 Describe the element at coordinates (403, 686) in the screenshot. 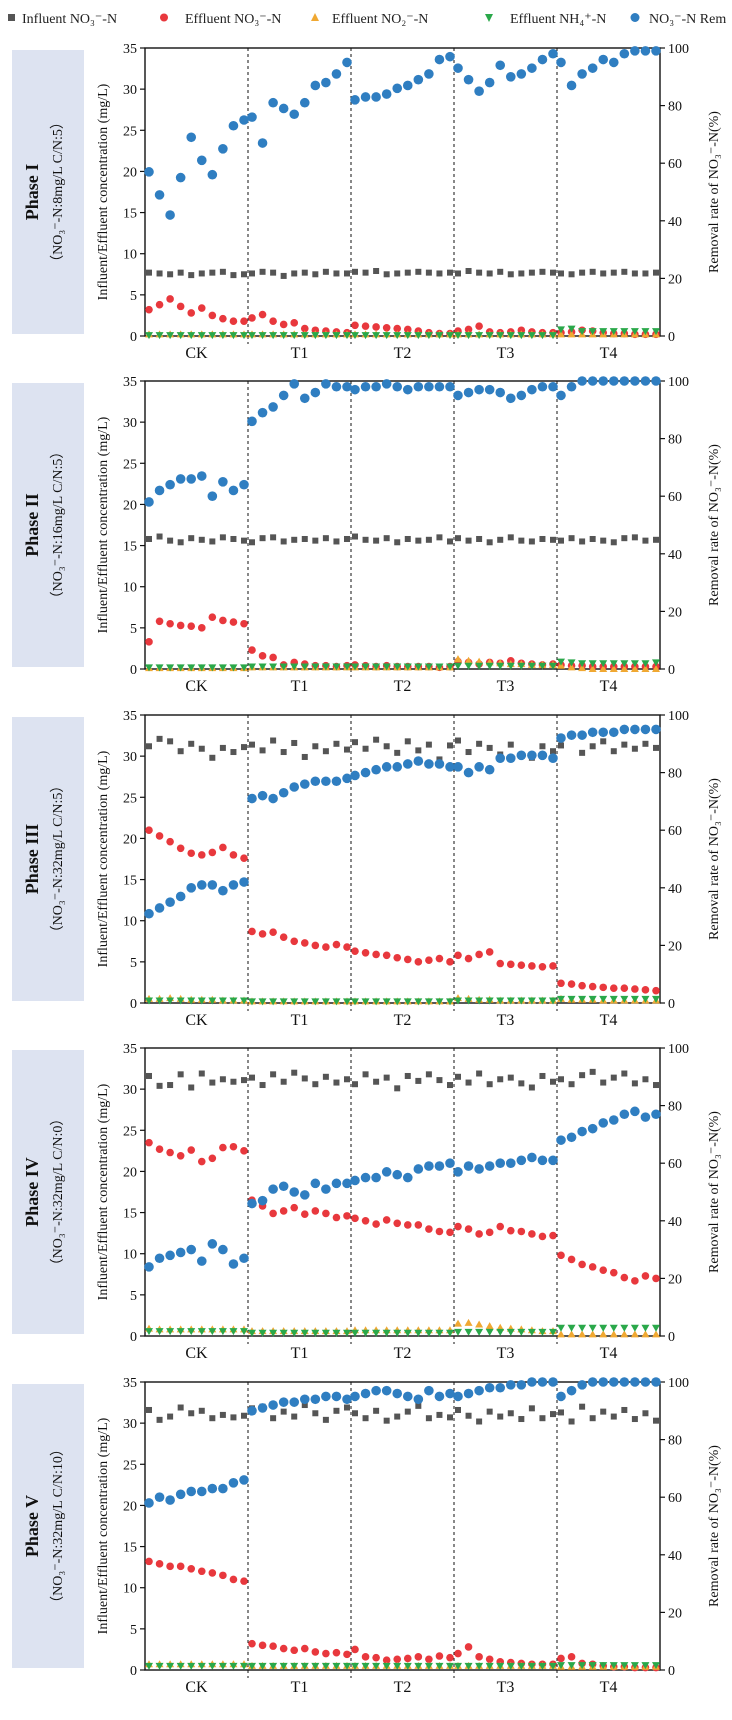

I see `x-tick-label: T2` at that location.